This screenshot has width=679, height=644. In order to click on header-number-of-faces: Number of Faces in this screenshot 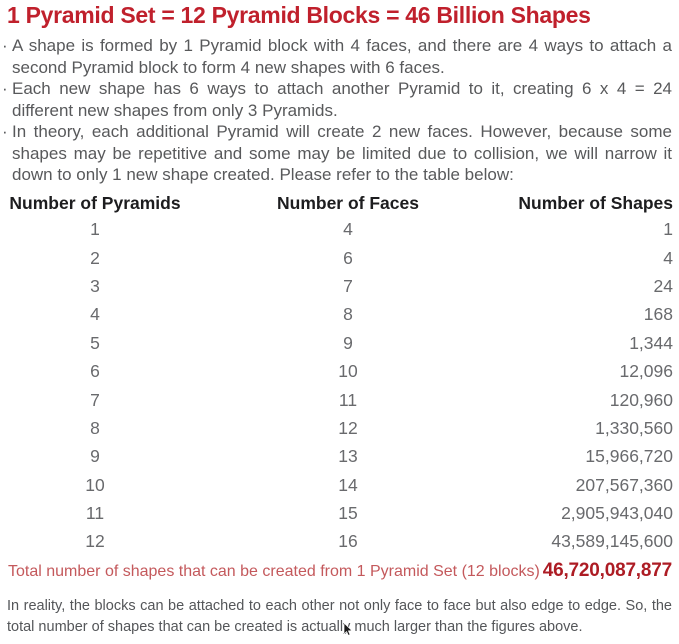, I will do `click(348, 203)`.